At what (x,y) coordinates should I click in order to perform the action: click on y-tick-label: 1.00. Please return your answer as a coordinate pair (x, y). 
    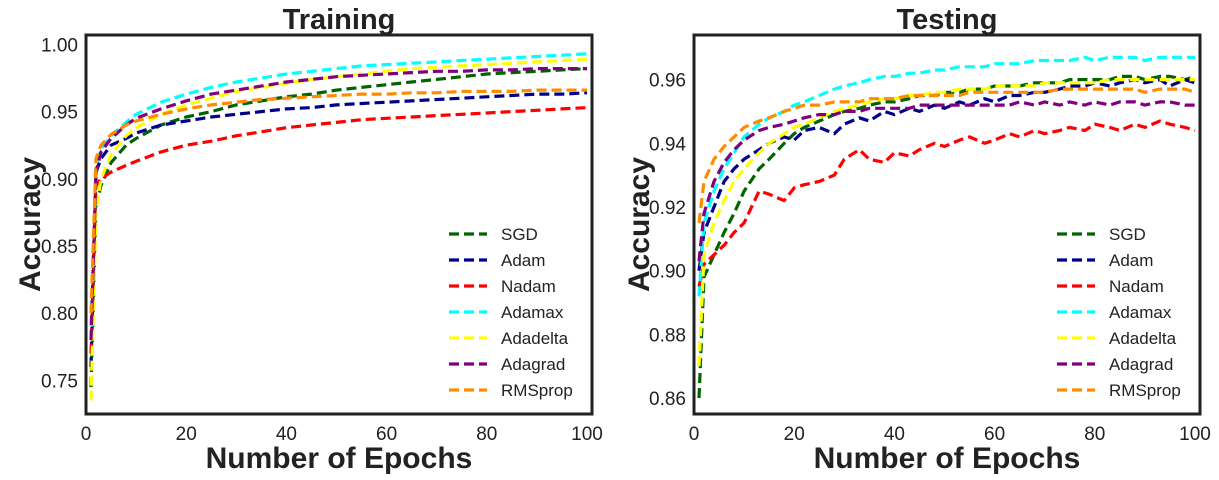
    Looking at the image, I should click on (59, 45).